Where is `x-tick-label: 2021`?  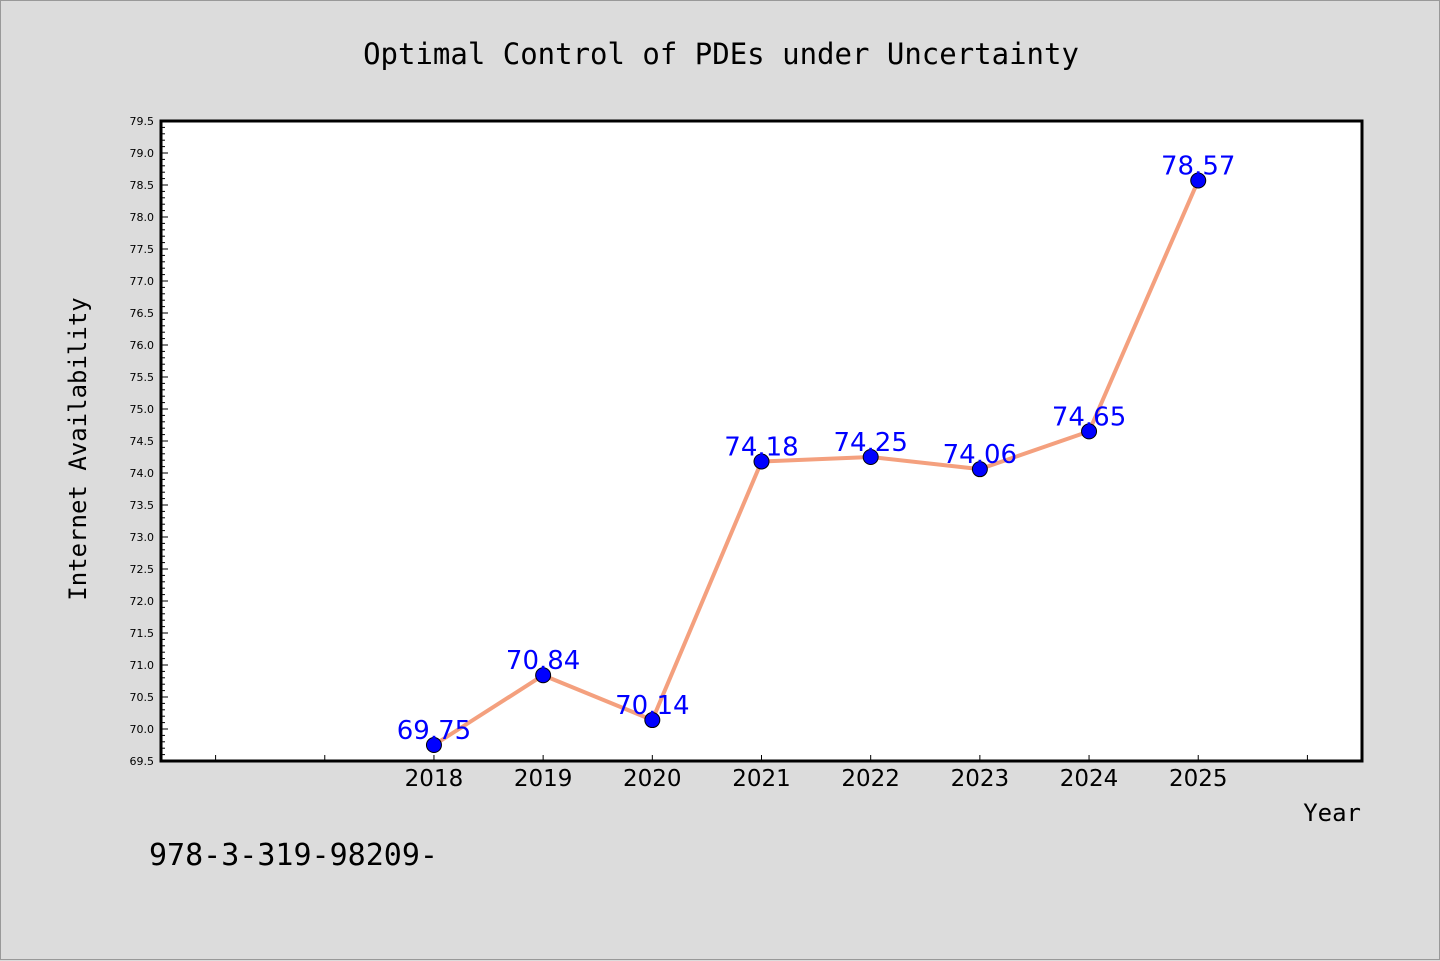
x-tick-label: 2021 is located at coordinates (761, 779).